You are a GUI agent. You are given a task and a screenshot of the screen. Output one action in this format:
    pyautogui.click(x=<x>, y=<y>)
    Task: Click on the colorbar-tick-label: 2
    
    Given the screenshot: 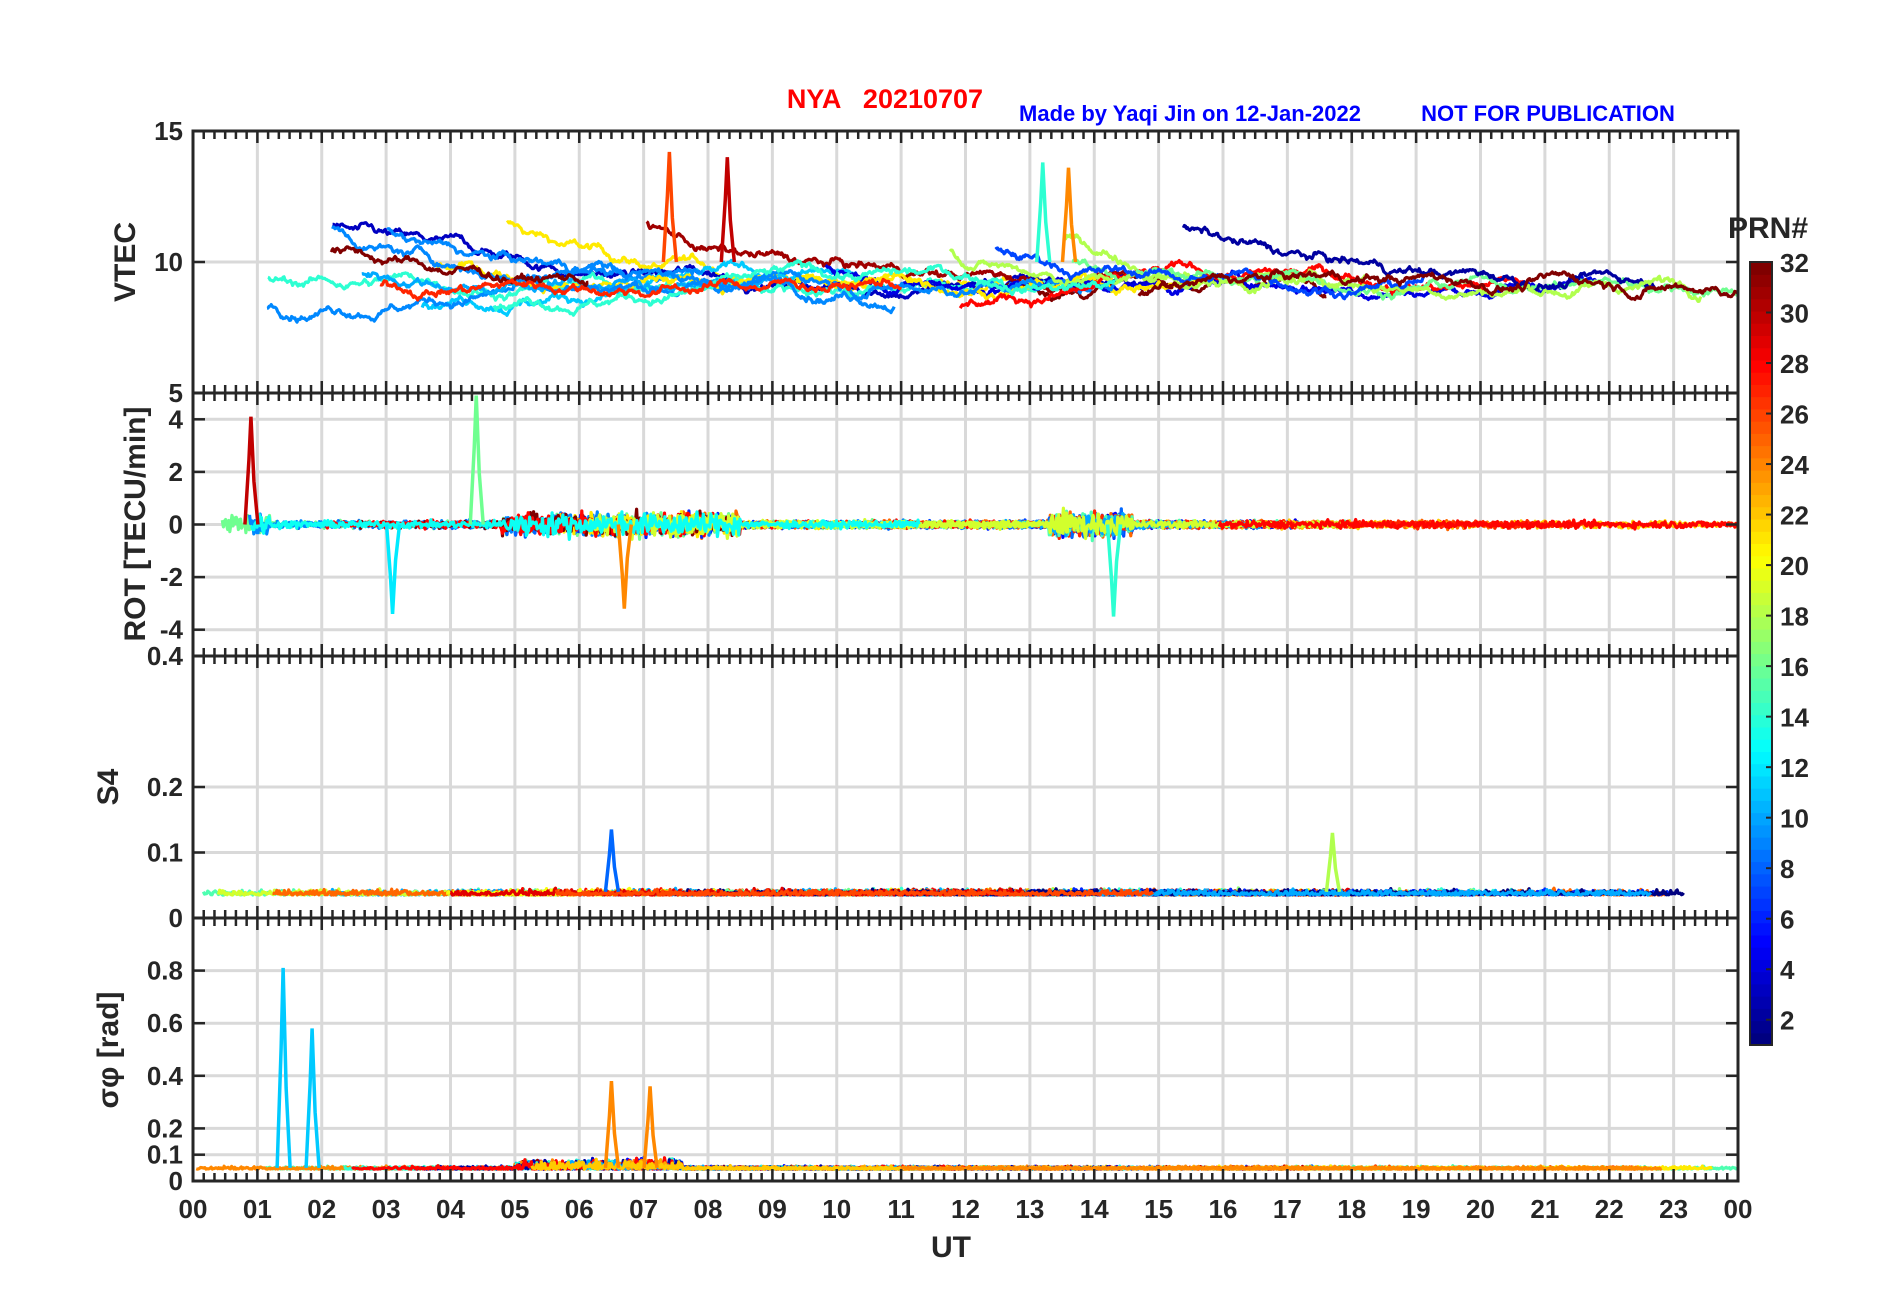 What is the action you would take?
    pyautogui.click(x=1787, y=1021)
    